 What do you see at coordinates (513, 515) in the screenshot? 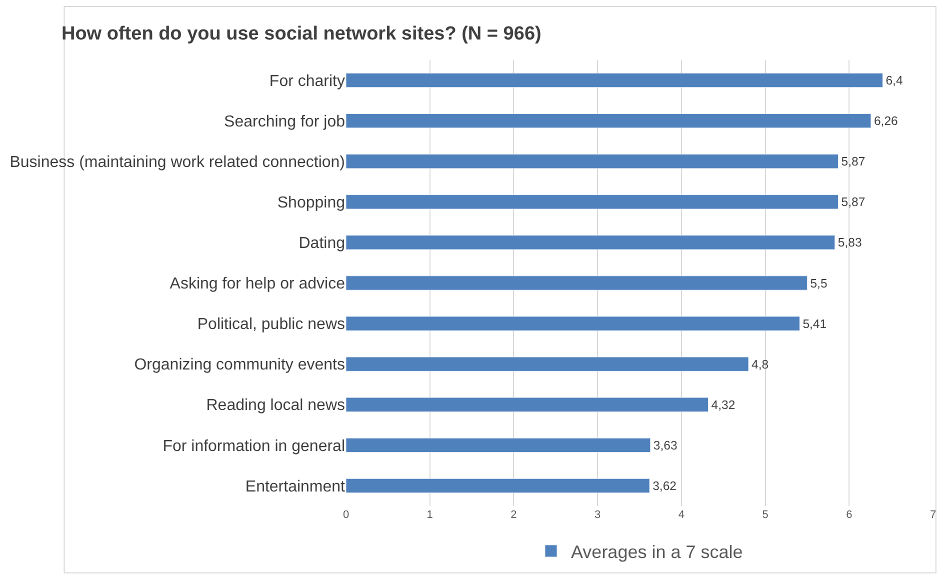
I see `x-tick-label: 2` at bounding box center [513, 515].